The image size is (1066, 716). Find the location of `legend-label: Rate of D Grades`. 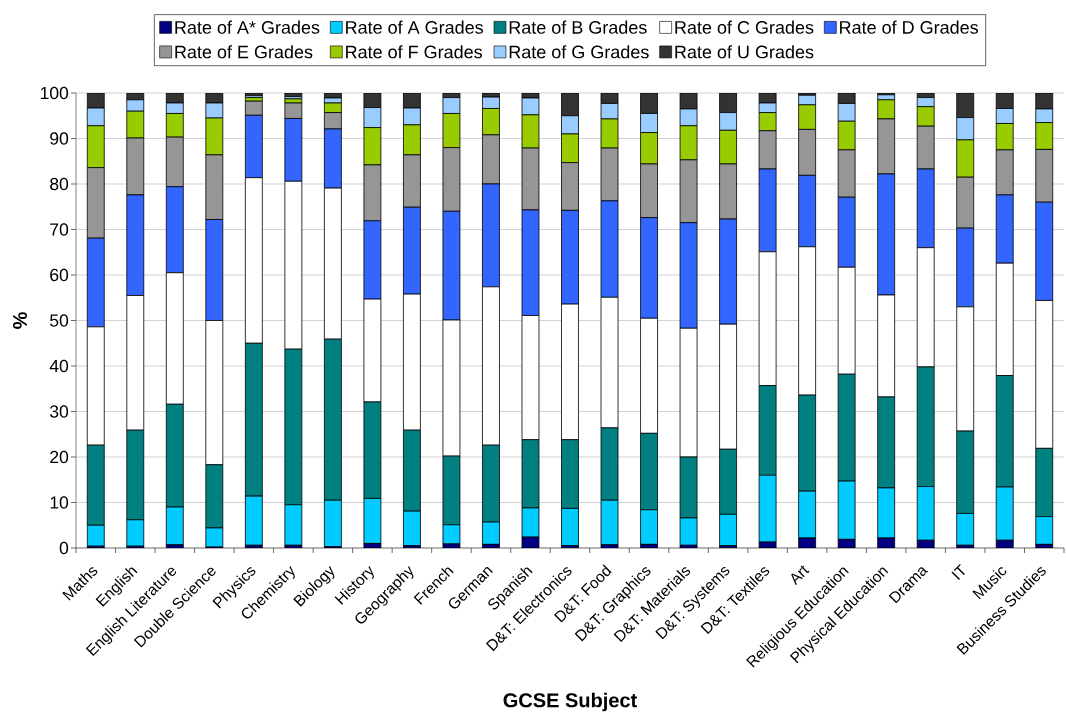

legend-label: Rate of D Grades is located at coordinates (909, 27).